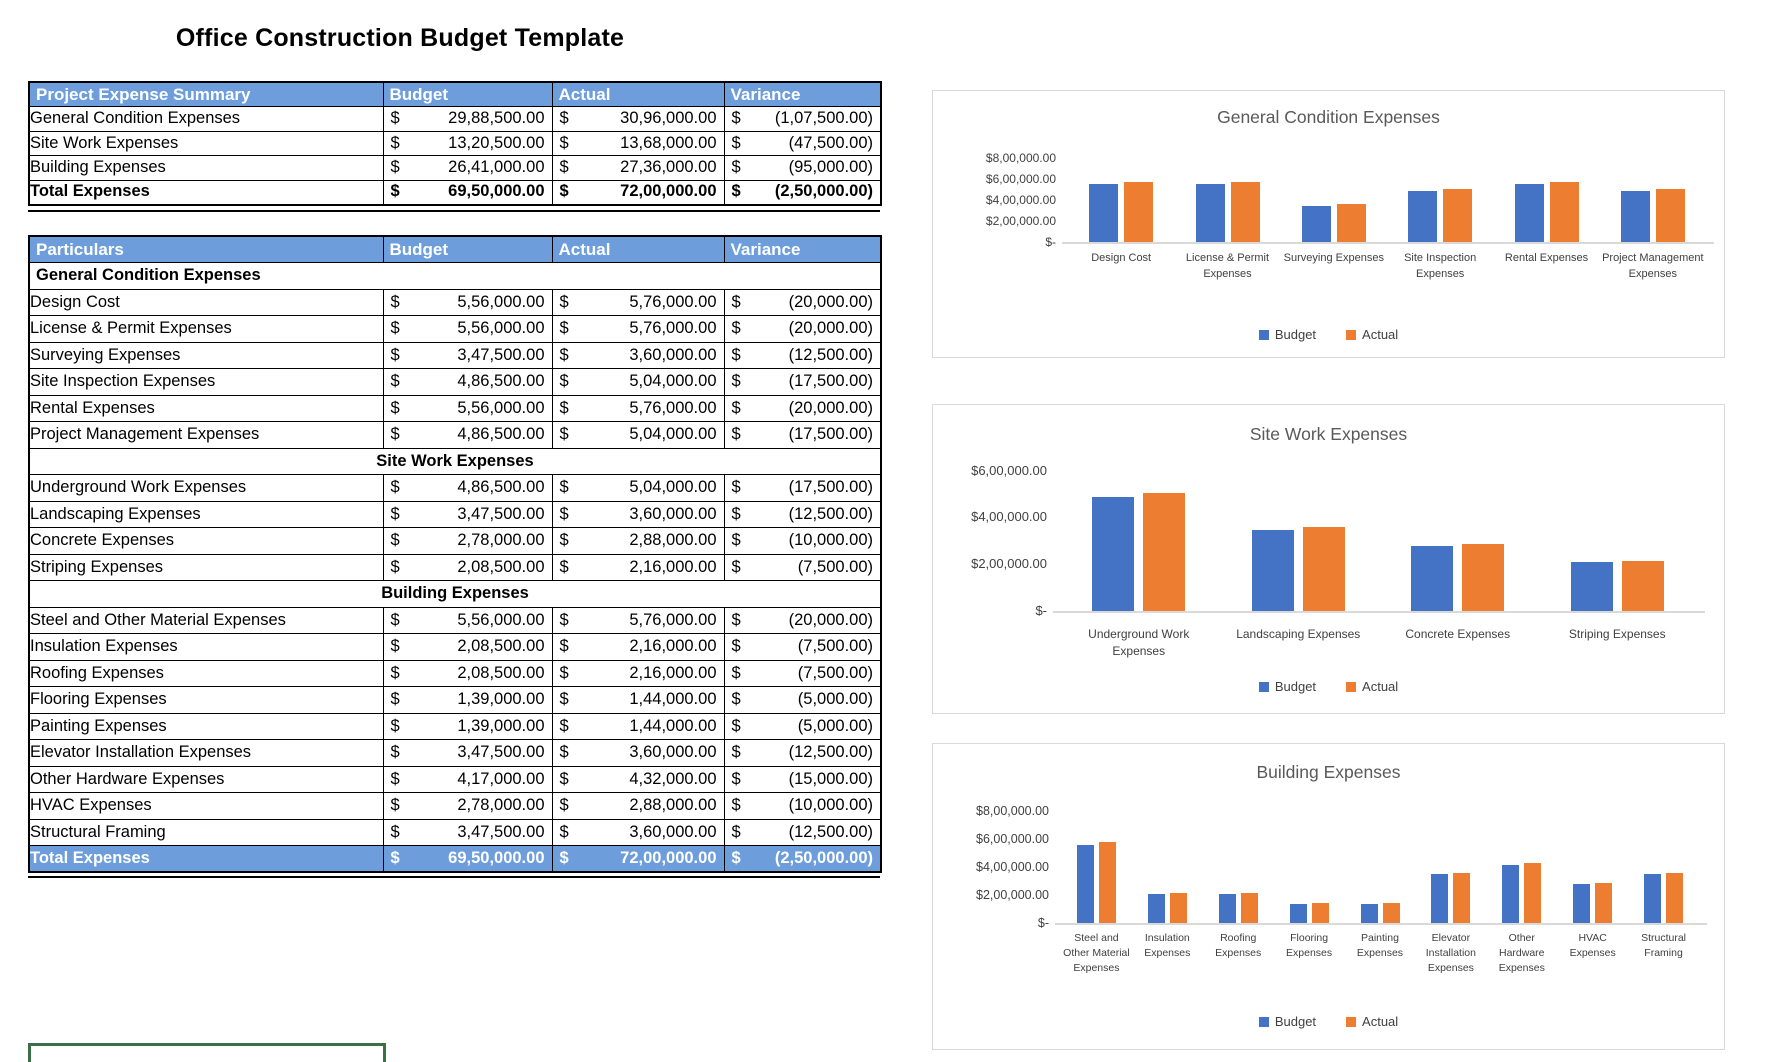 This screenshot has height=1062, width=1772. Describe the element at coordinates (206, 673) in the screenshot. I see `row-label: Roofing Expenses` at that location.